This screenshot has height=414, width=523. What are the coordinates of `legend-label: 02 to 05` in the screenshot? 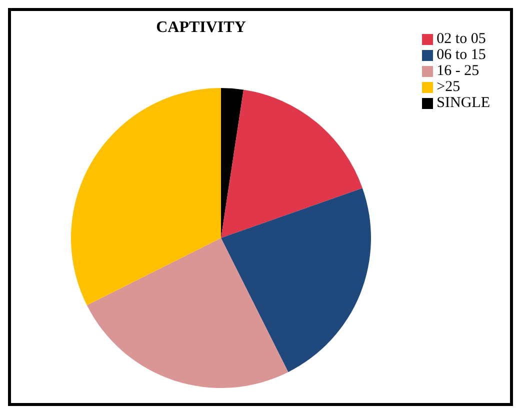 It's located at (461, 39).